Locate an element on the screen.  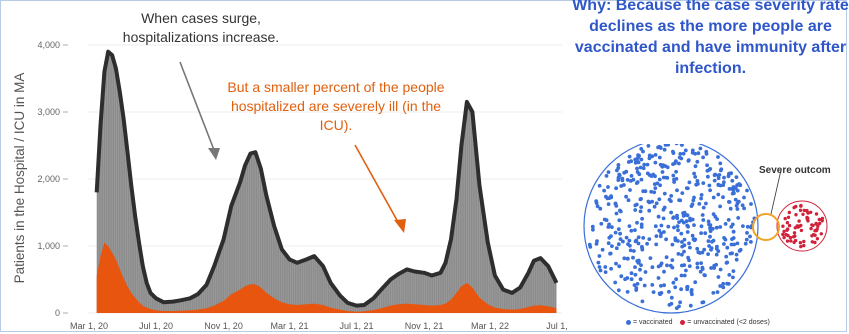
surge-arrow is located at coordinates (197, 106).